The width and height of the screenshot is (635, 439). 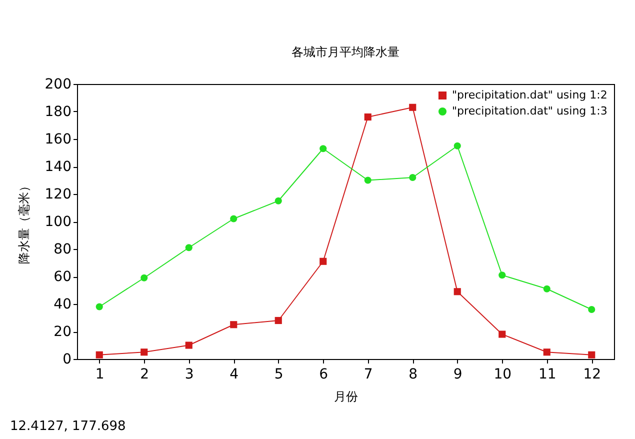 What do you see at coordinates (99, 374) in the screenshot?
I see `x-tick-label: 1` at bounding box center [99, 374].